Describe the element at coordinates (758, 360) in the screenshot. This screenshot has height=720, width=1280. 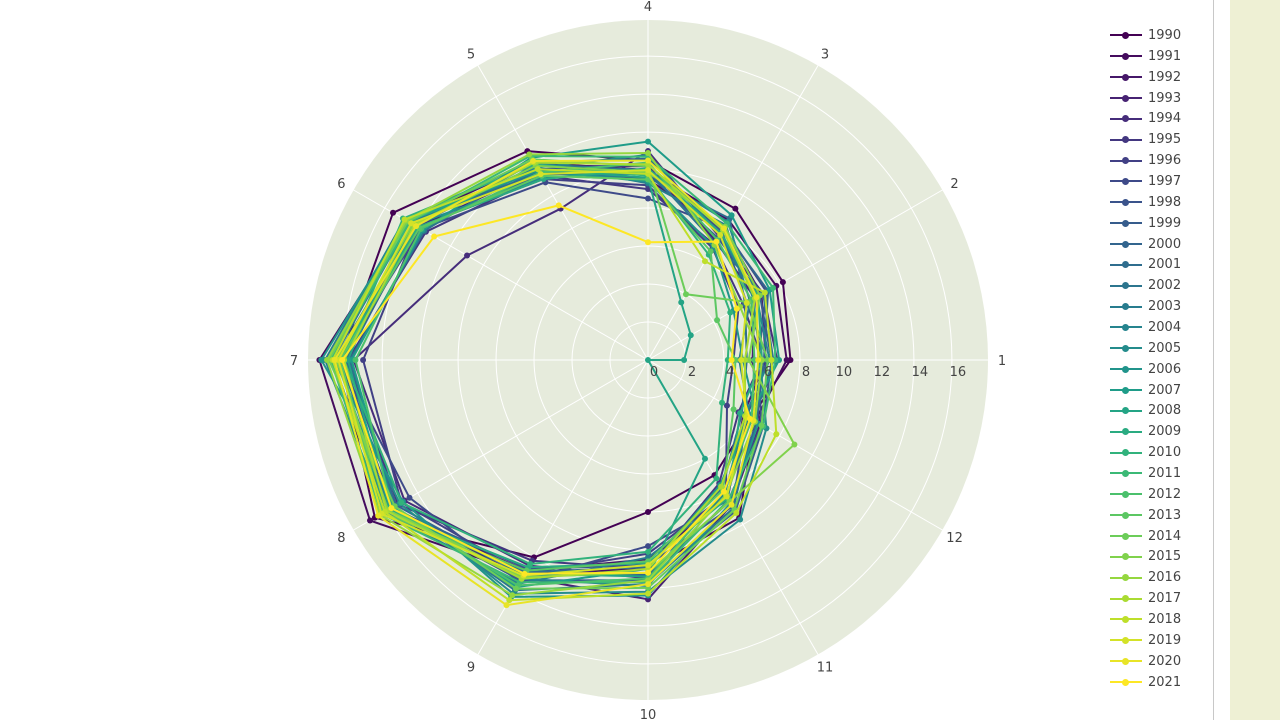
I see `data-point-2020-m1` at that location.